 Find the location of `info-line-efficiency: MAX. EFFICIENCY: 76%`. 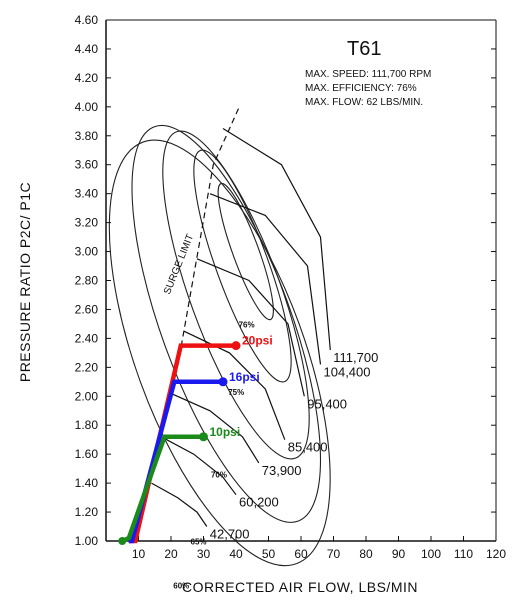

info-line-efficiency: MAX. EFFICIENCY: 76% is located at coordinates (361, 88).